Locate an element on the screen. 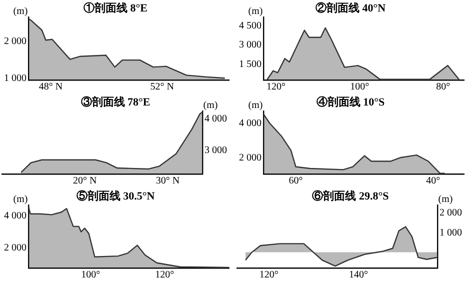 This screenshot has width=470, height=283. chart-title: ④剖面线 10°S is located at coordinates (350, 101).